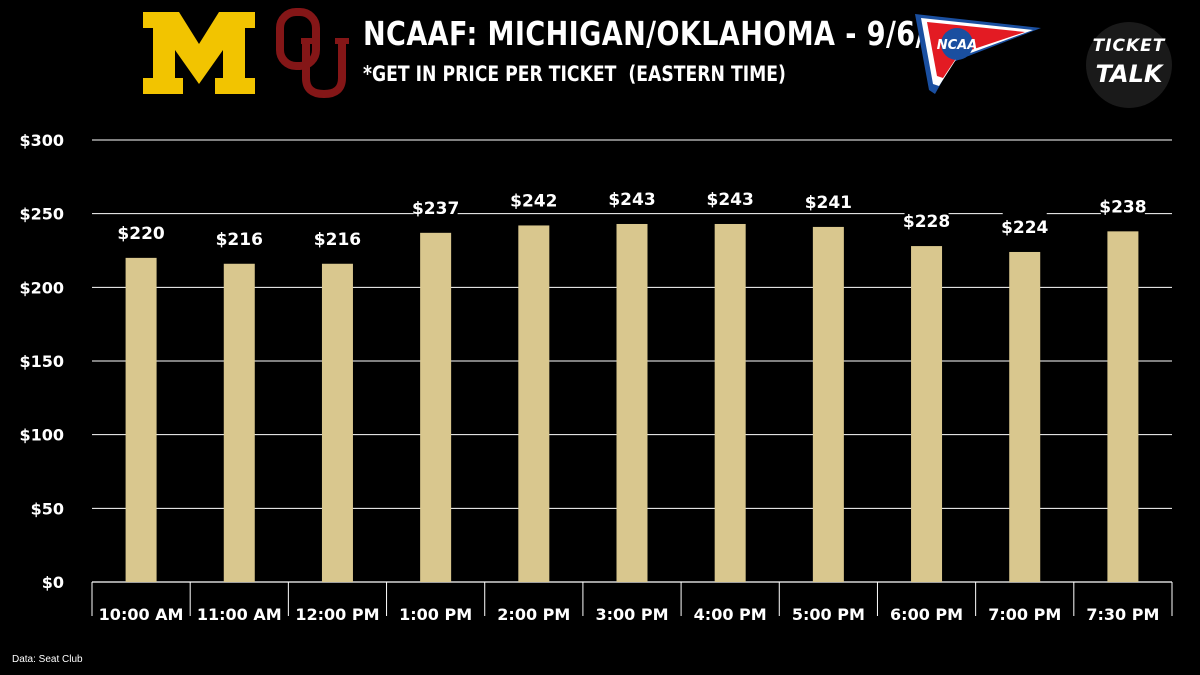  What do you see at coordinates (435, 209) in the screenshot?
I see `data-label: $237` at bounding box center [435, 209].